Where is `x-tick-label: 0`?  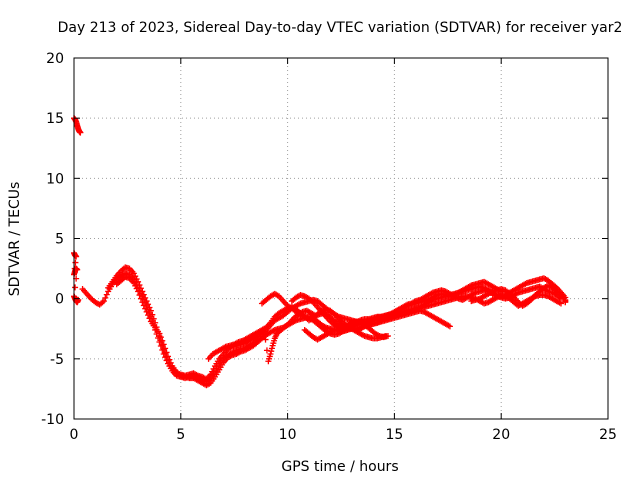 x-tick-label: 0 is located at coordinates (74, 435).